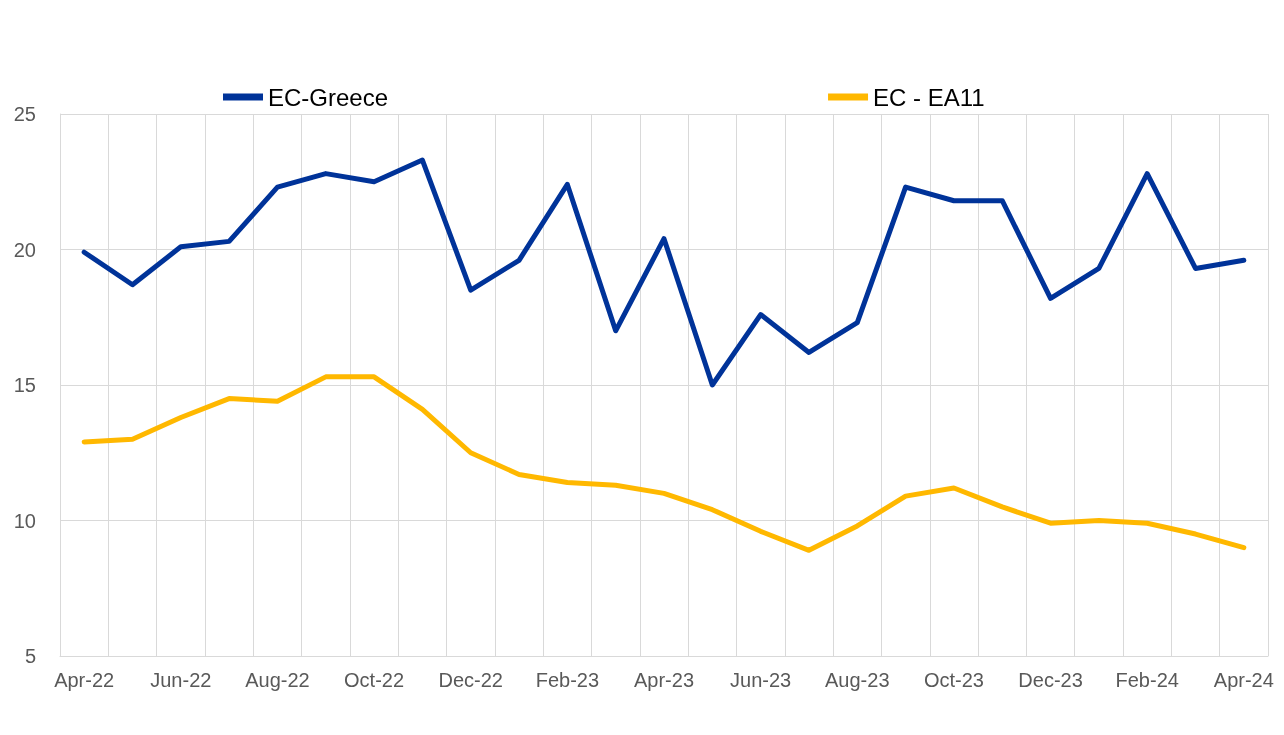 The image size is (1284, 735). I want to click on x-tick-label: Jun-23, so click(761, 680).